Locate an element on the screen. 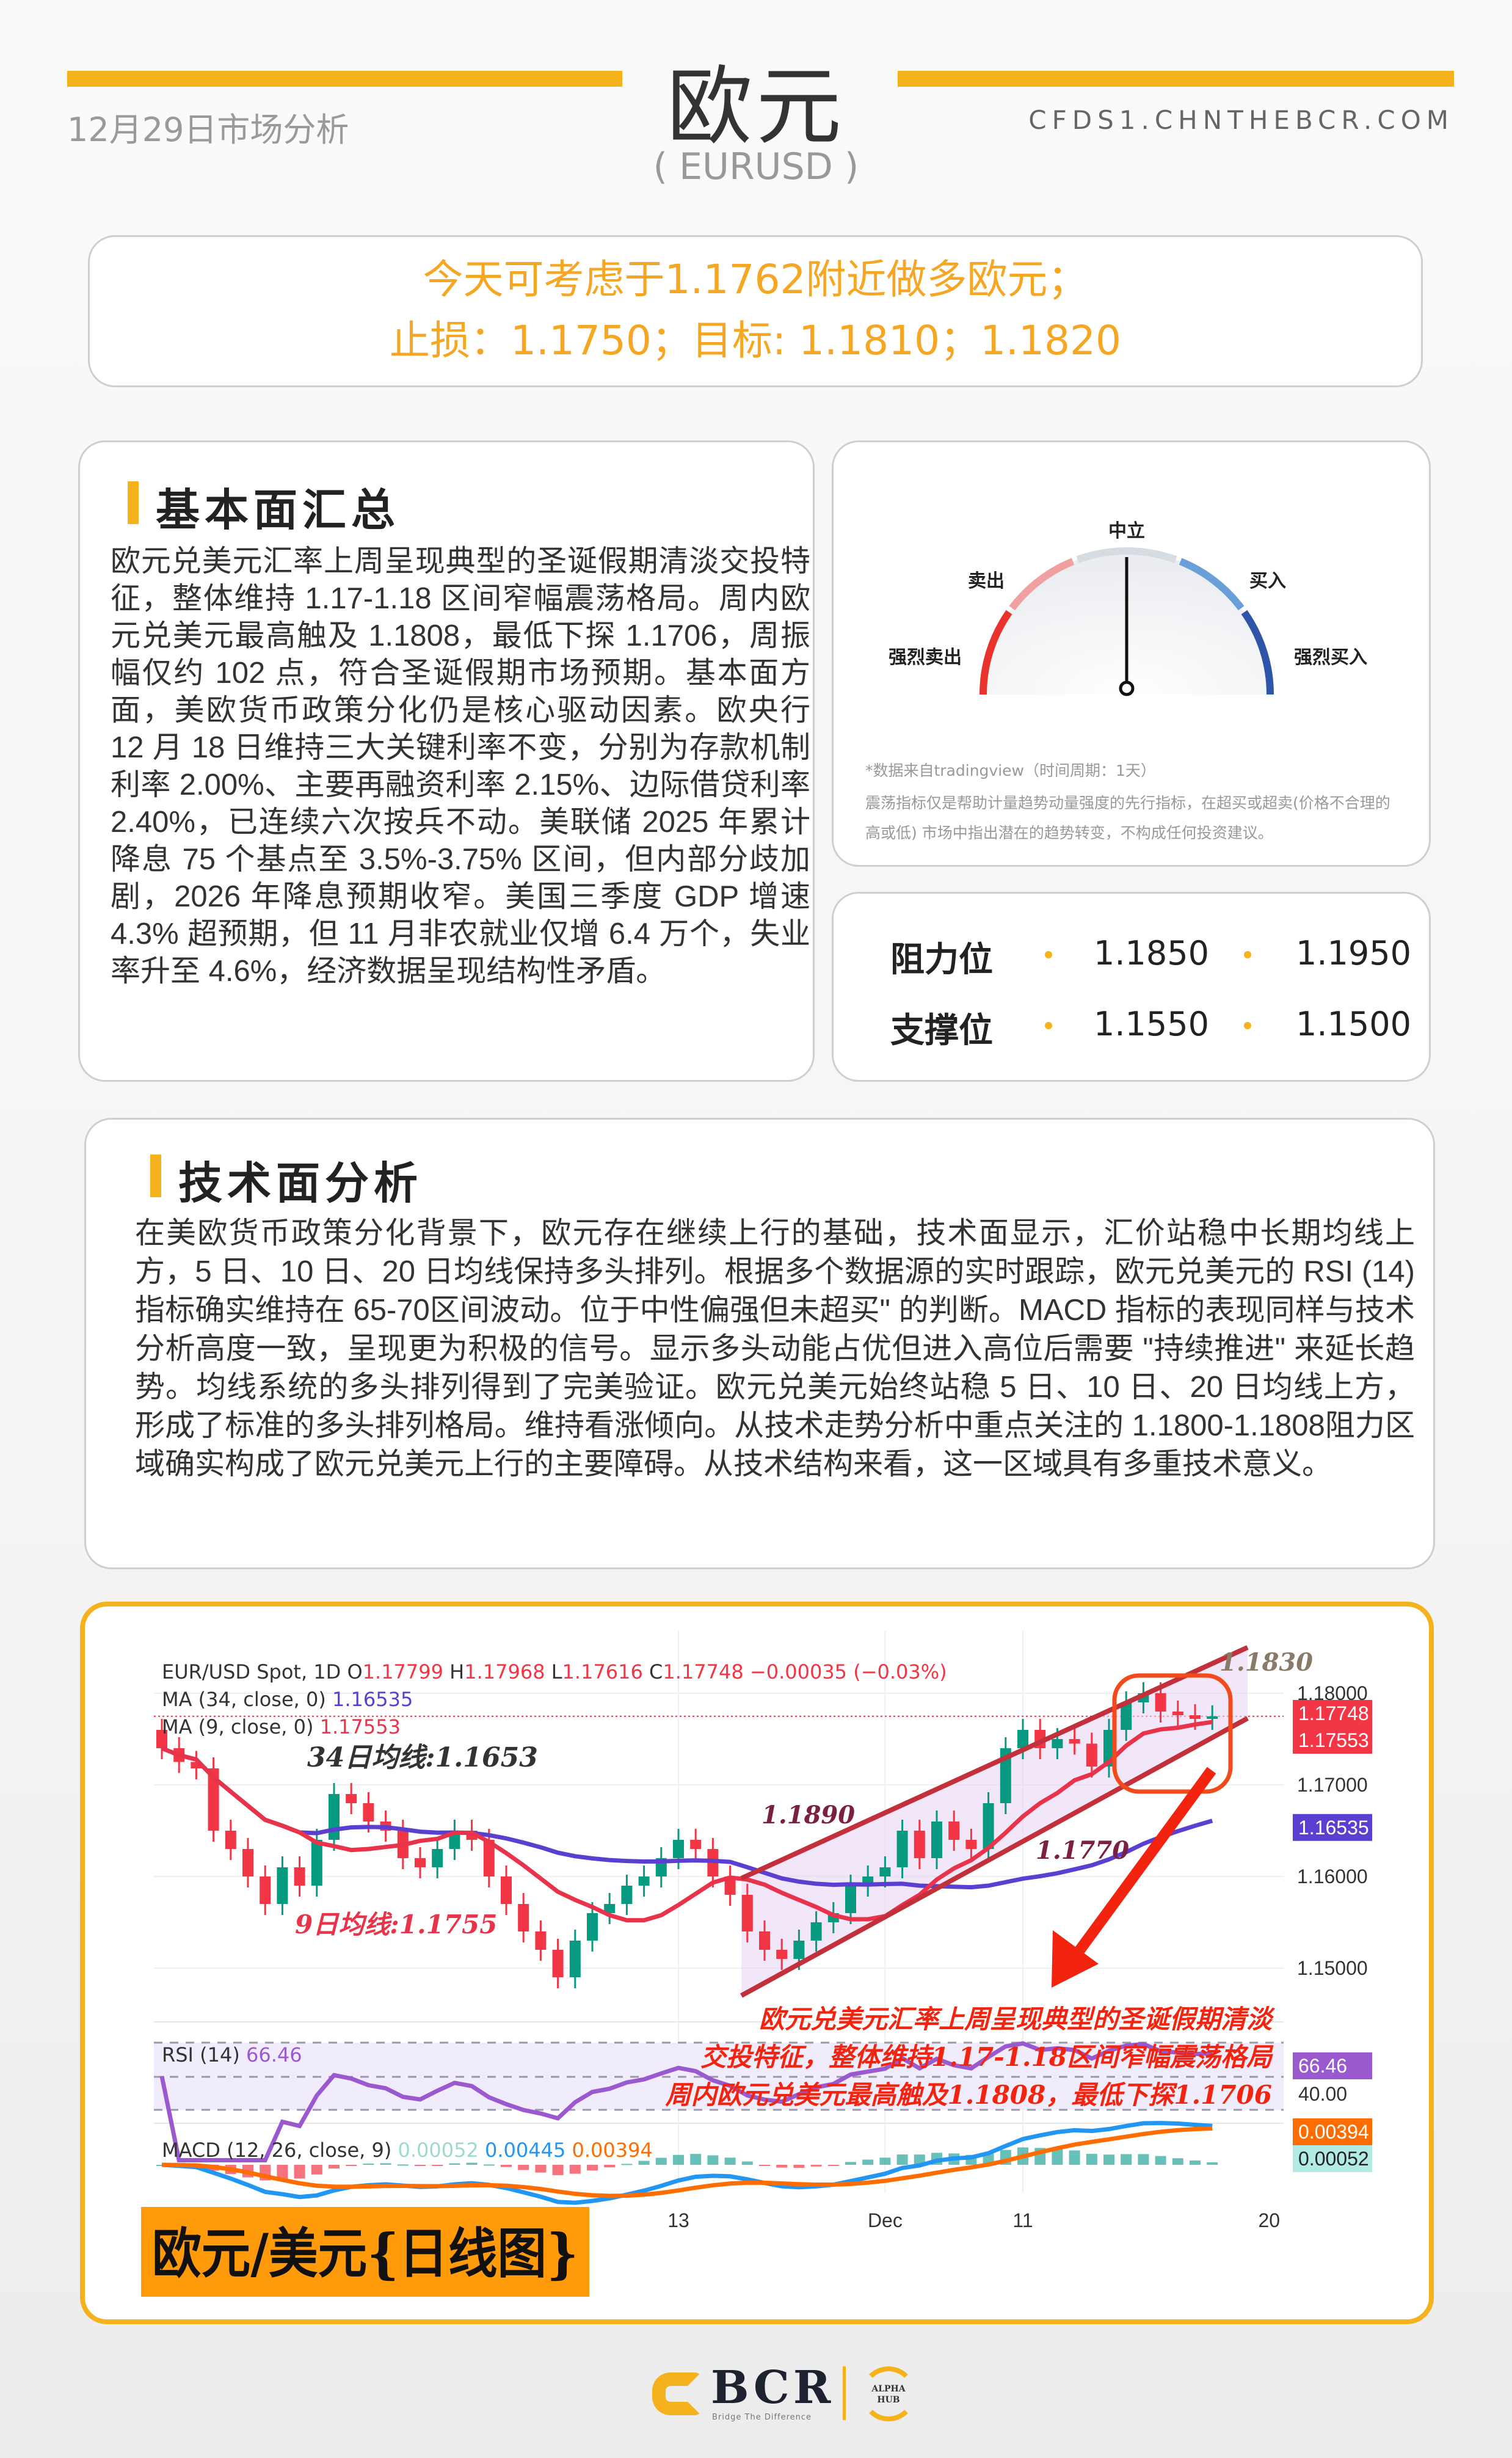 This screenshot has width=1512, height=2458. rsi-axis-label: 40.00 is located at coordinates (1323, 2094).